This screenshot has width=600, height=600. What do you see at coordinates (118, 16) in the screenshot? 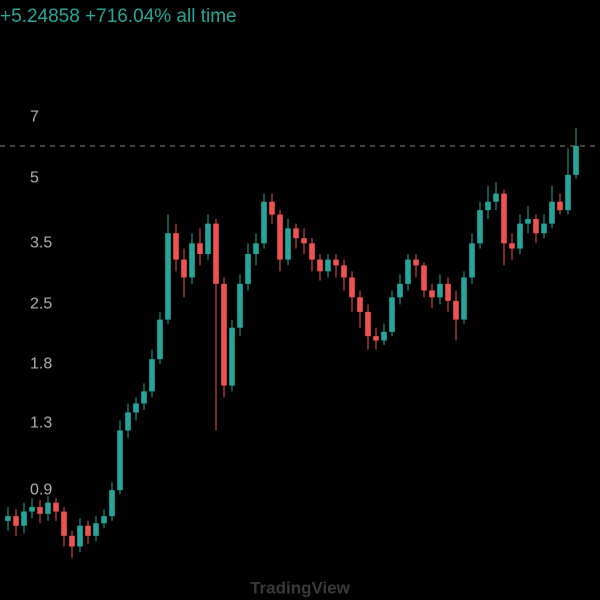
I see `performance-summary: +5.24858 +716.04% all time` at bounding box center [118, 16].